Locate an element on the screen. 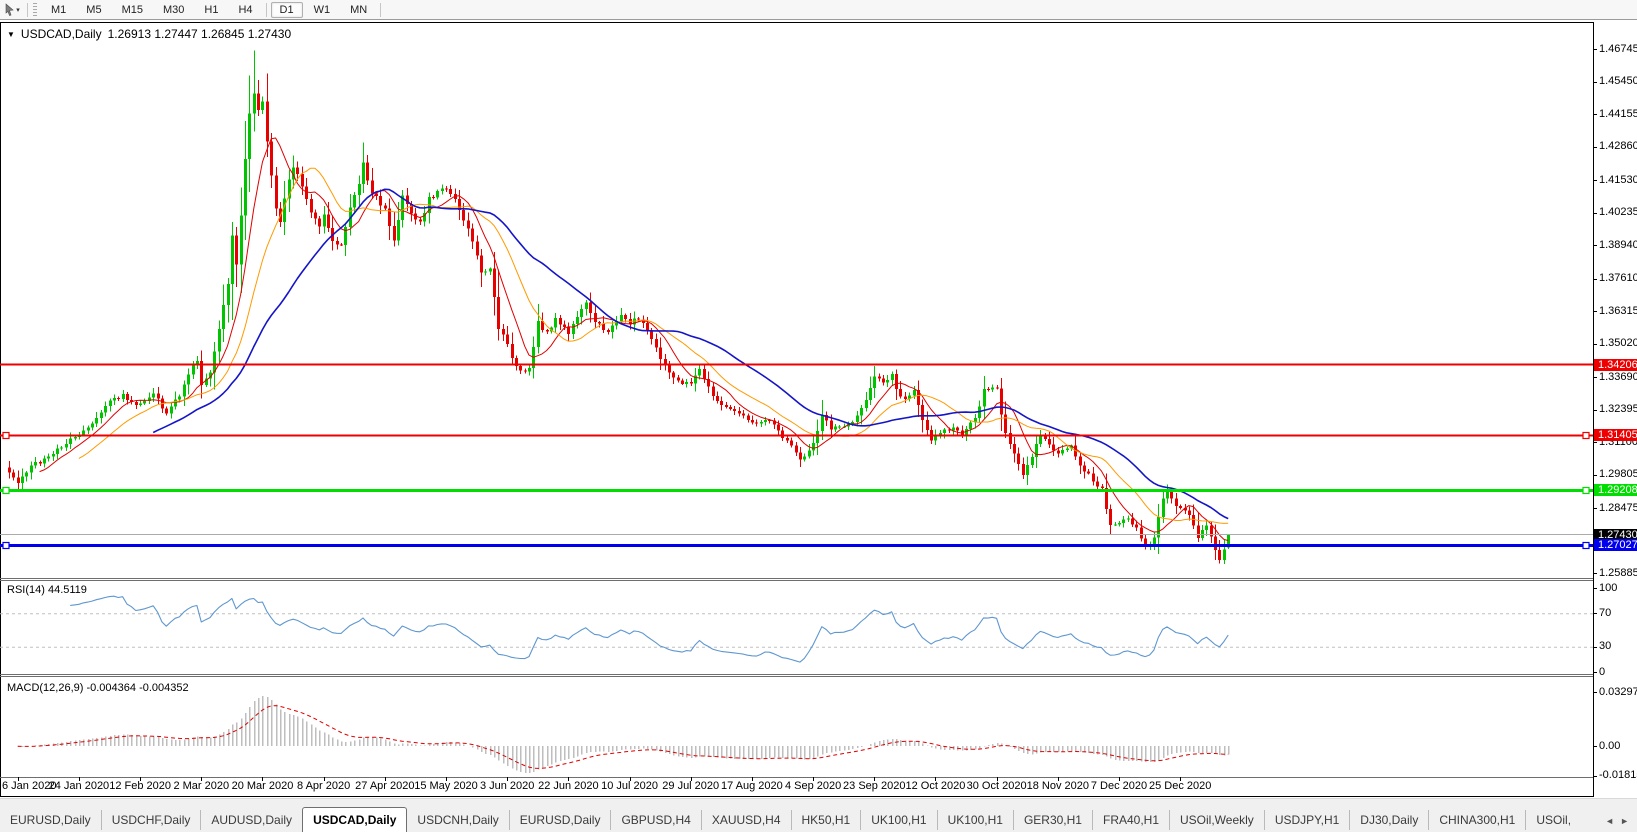 Image resolution: width=1637 pixels, height=832 pixels. date-axis-label: 17 Aug 2020 is located at coordinates (751, 786).